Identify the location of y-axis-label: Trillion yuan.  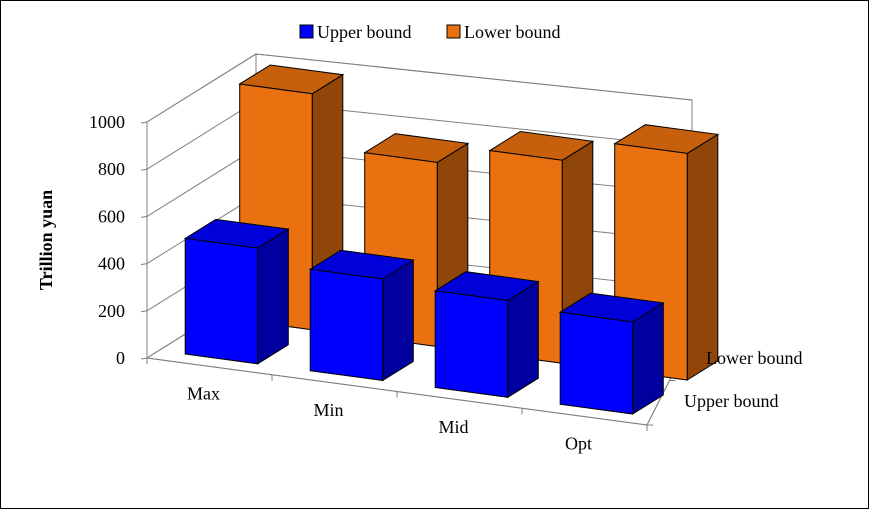
(46, 240).